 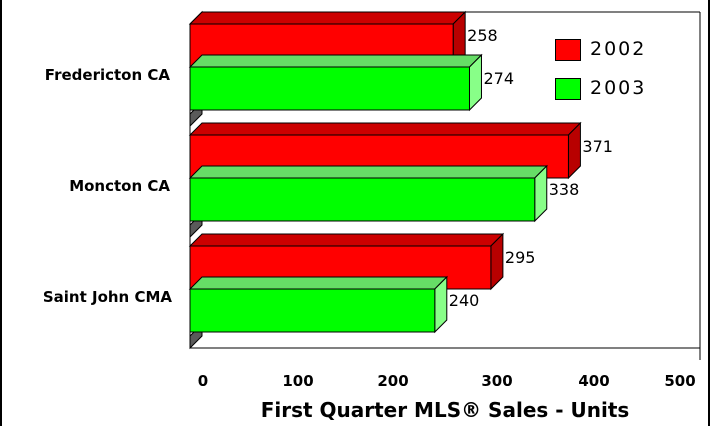 I want to click on x-tick-0: 0, so click(x=203, y=381).